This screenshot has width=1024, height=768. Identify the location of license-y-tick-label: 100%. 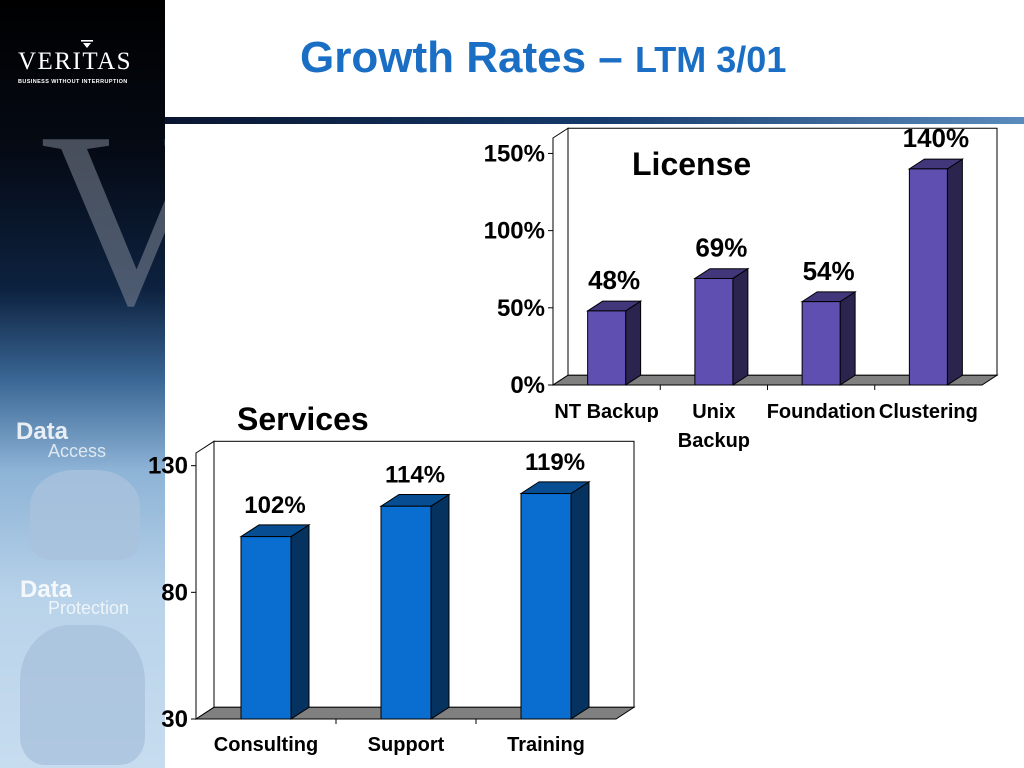
(514, 231).